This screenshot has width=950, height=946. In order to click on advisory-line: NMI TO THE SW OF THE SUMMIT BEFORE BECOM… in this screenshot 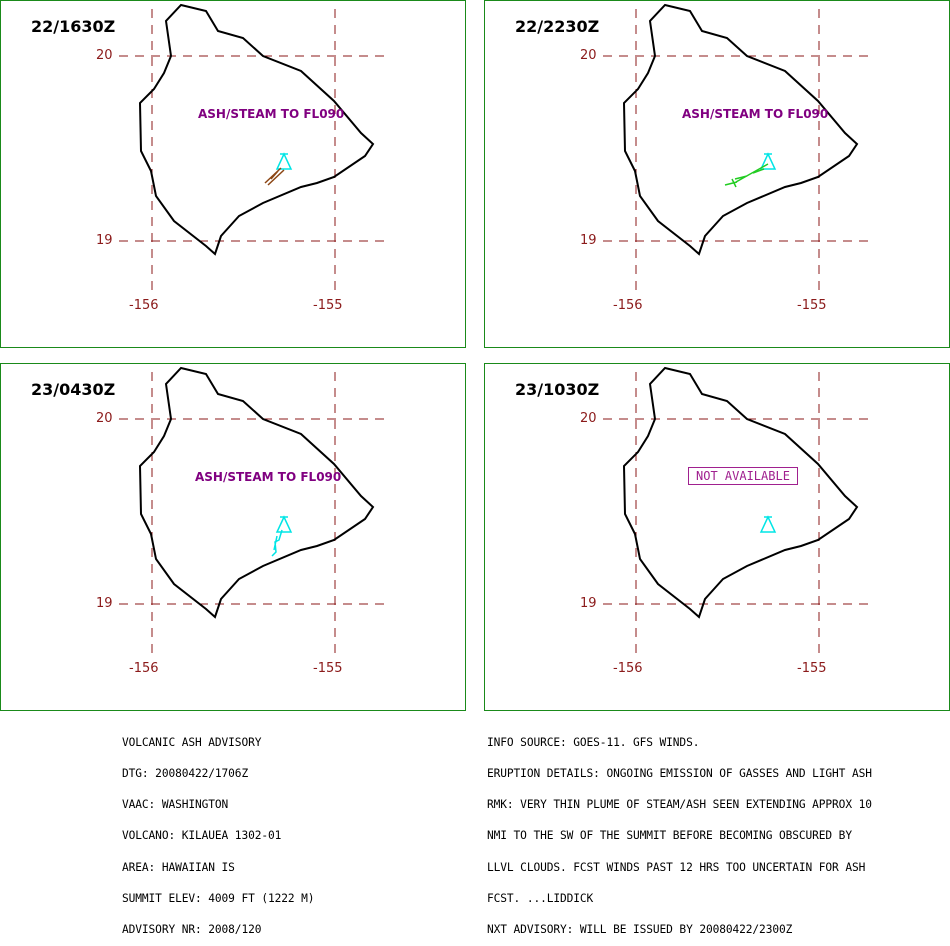, I will do `click(669, 836)`.